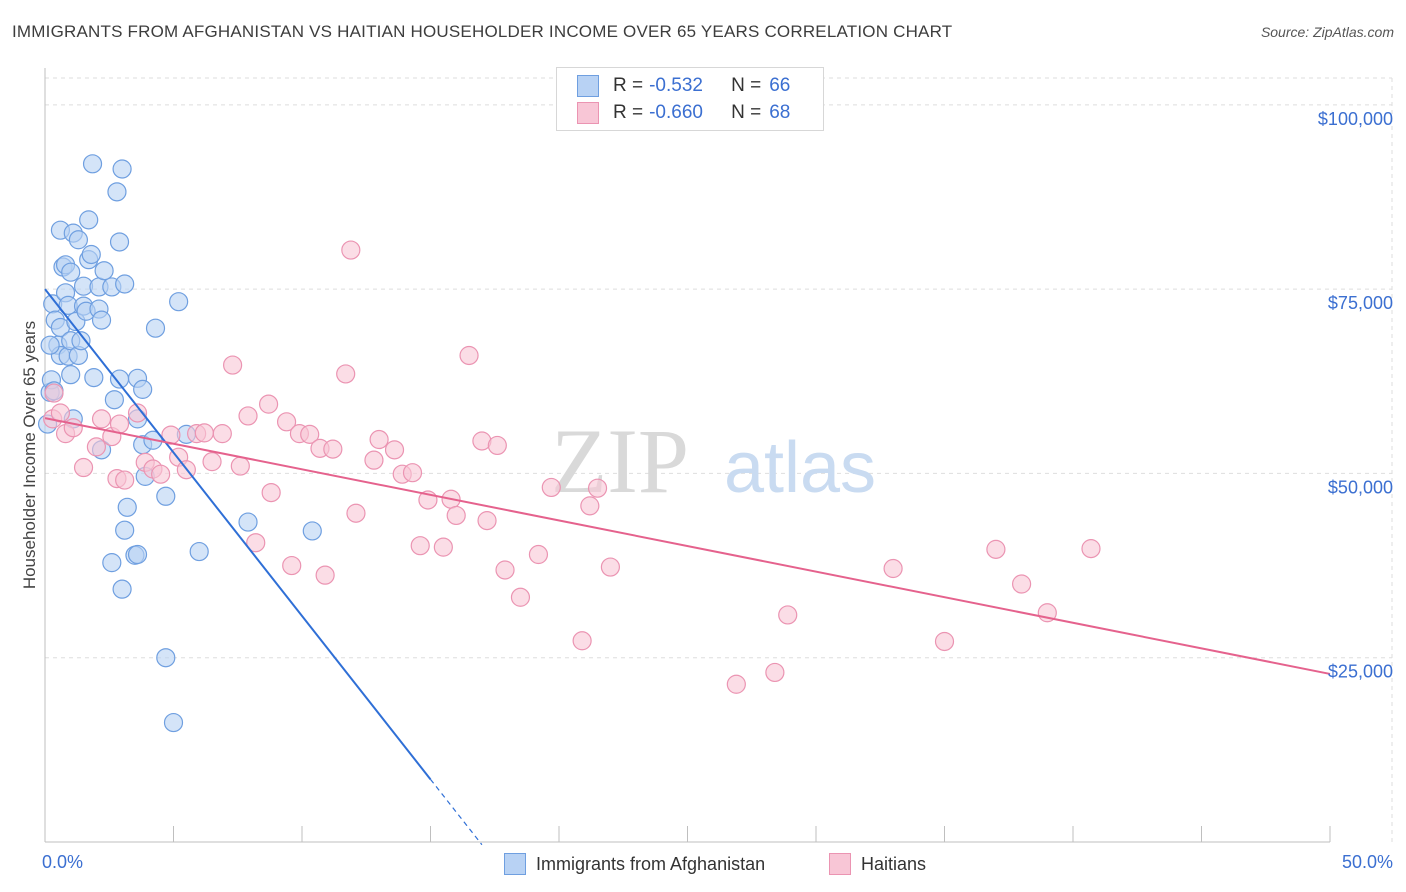 The width and height of the screenshot is (1406, 892). Describe the element at coordinates (179, 443) in the screenshot. I see `series-afghanistan-points` at that location.